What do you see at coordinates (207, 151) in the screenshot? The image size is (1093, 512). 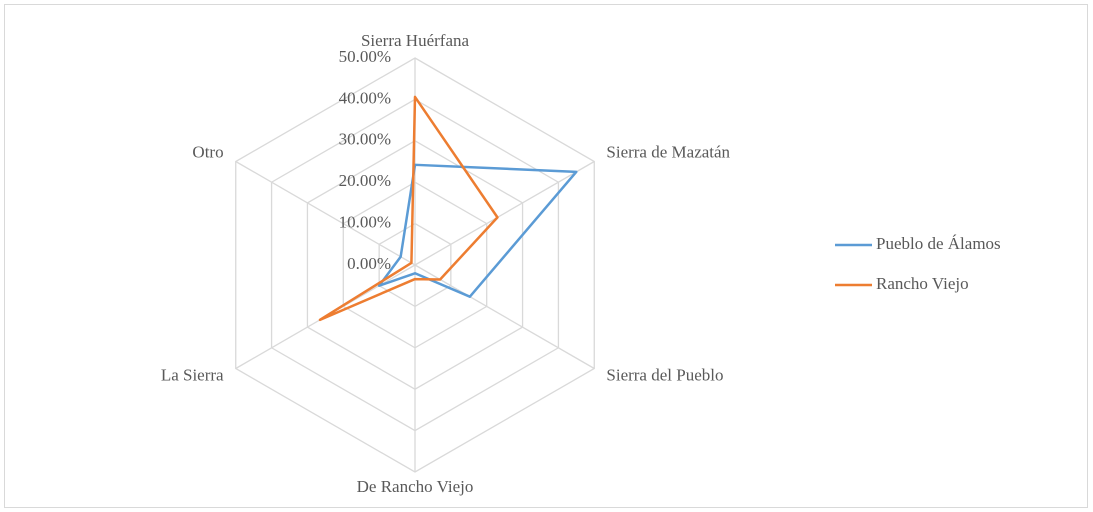 I see `category-label: Otro` at bounding box center [207, 151].